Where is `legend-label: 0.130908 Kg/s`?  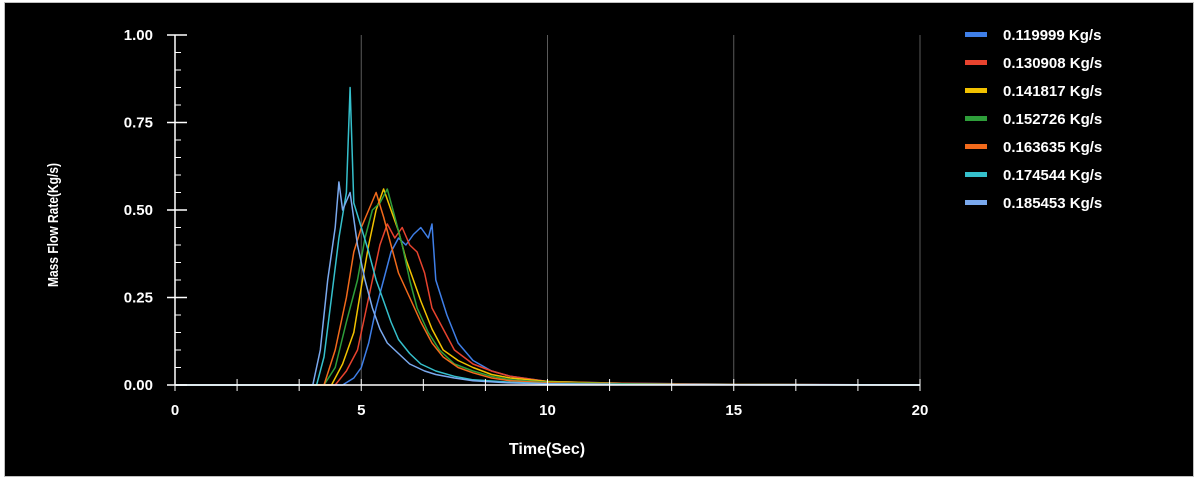 legend-label: 0.130908 Kg/s is located at coordinates (1052, 63).